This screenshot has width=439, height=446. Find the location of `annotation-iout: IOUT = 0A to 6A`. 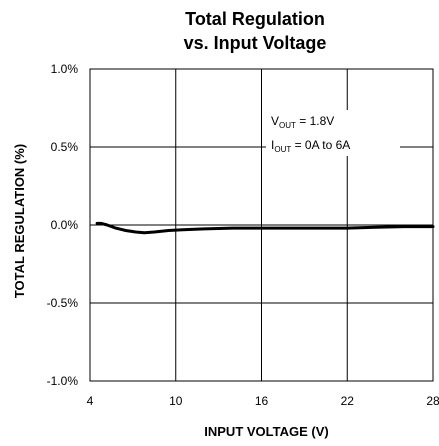

annotation-iout: IOUT = 0A to 6A is located at coordinates (310, 146).